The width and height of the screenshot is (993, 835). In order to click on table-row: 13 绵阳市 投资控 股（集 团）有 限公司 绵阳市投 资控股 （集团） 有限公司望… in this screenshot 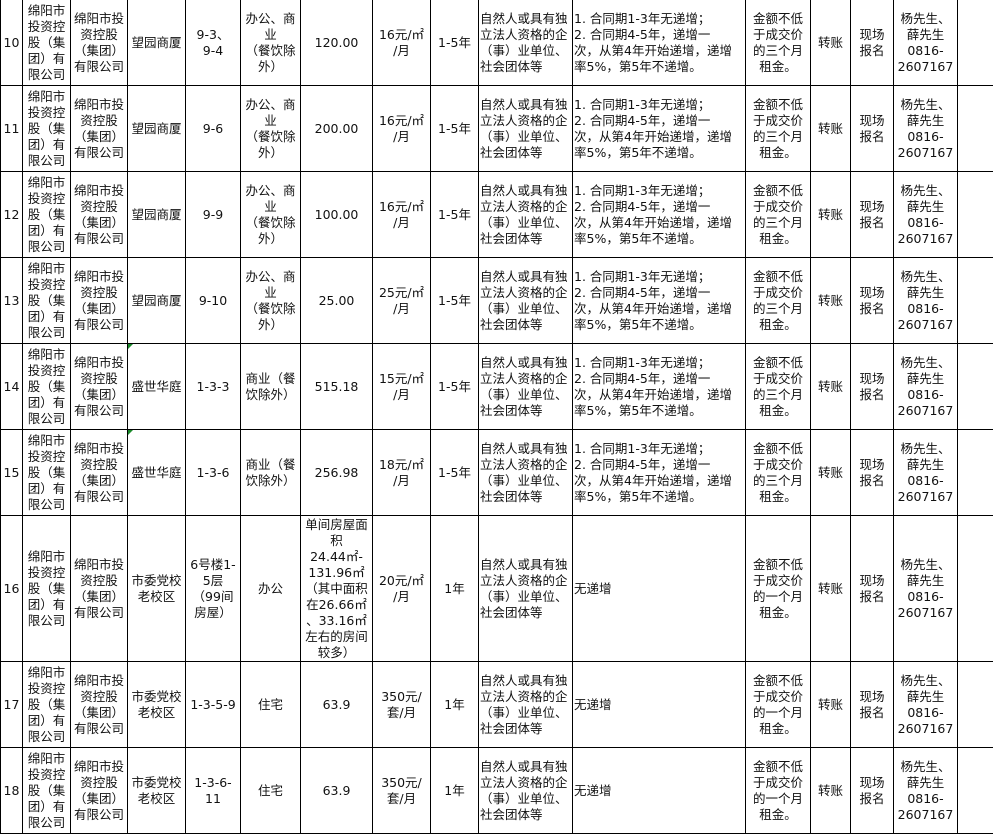, I will do `click(496, 300)`.